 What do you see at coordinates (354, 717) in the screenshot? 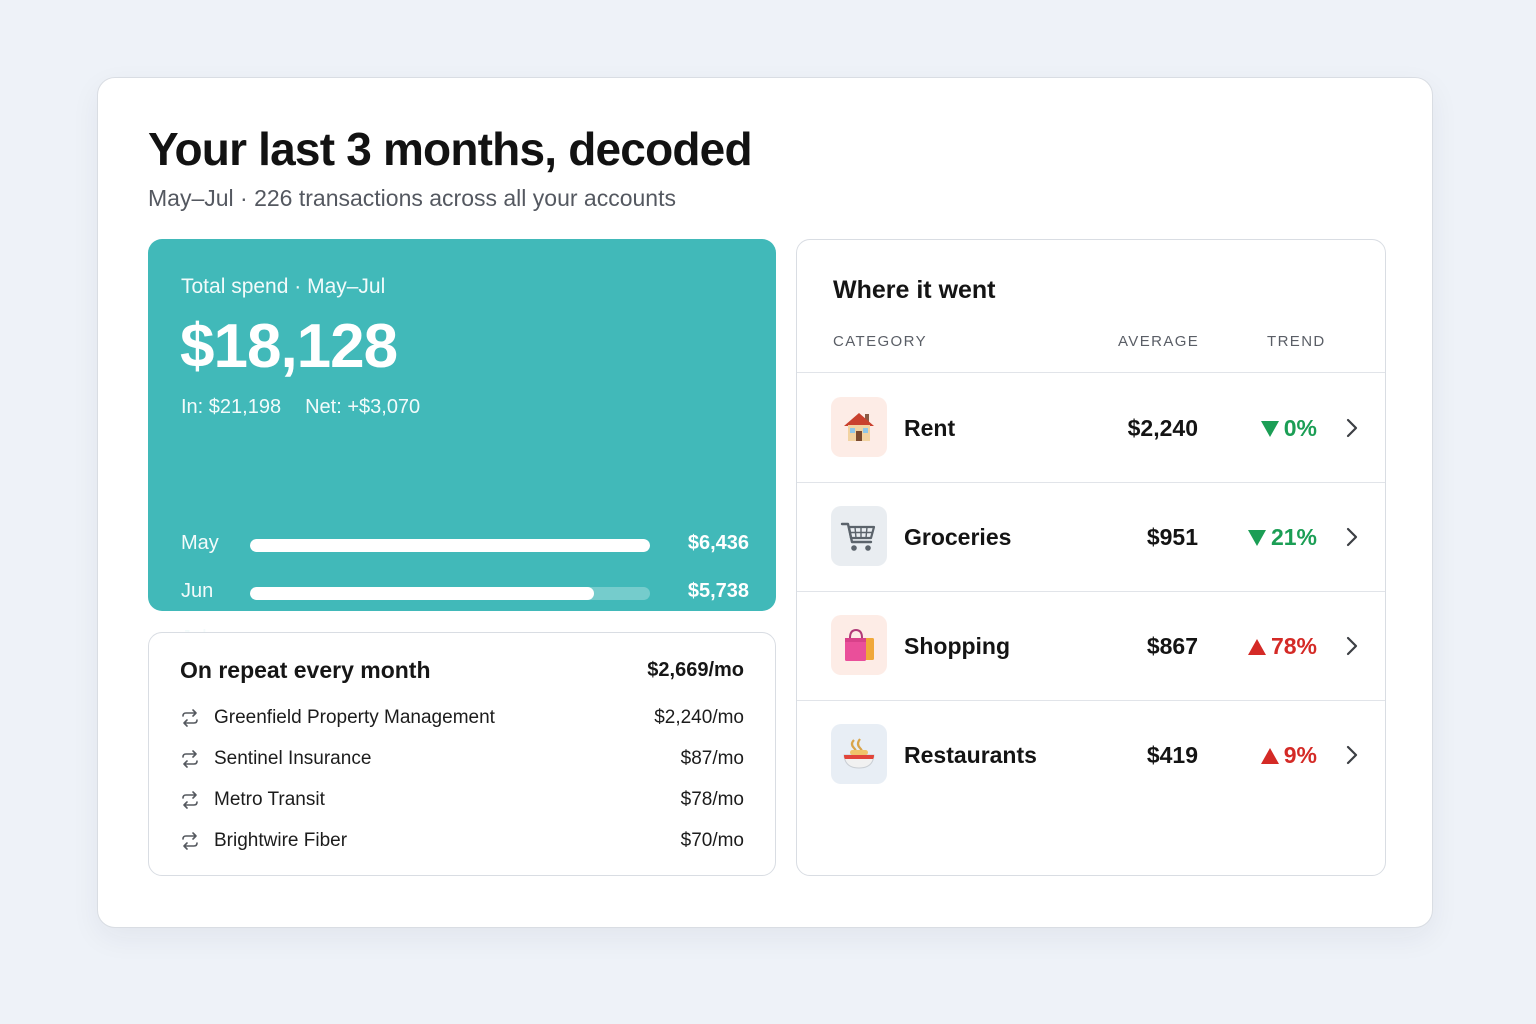
I see `recurring-merchant: Greenfield Property Management` at bounding box center [354, 717].